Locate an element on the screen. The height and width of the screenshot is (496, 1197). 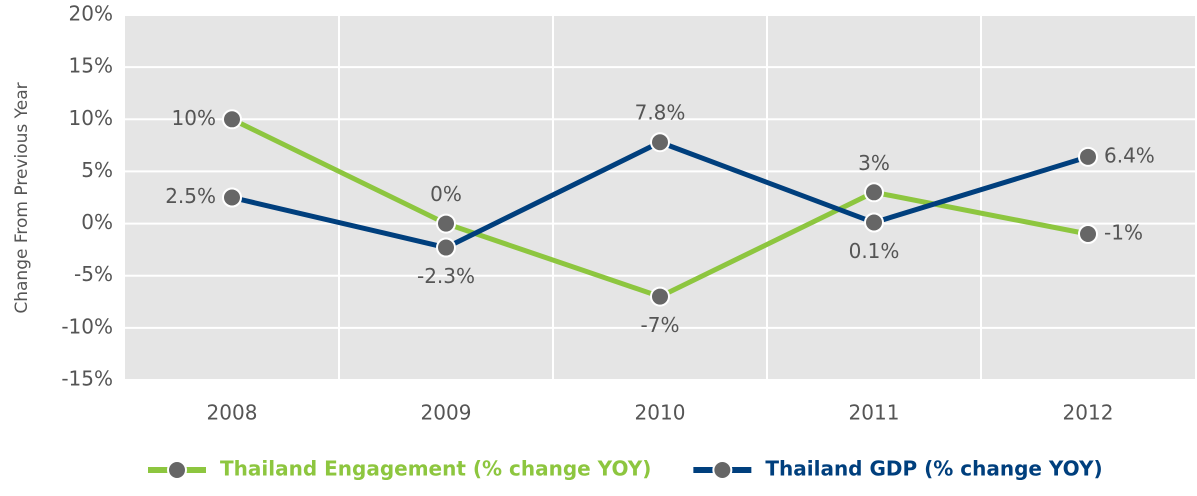
x-tick-label: 2010 is located at coordinates (660, 413).